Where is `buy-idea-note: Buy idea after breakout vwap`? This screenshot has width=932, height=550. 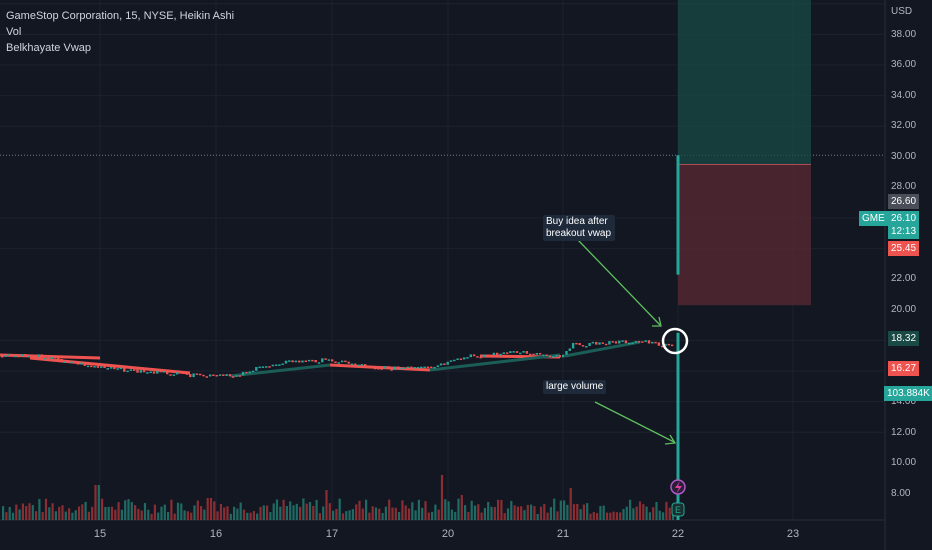 buy-idea-note: Buy idea after breakout vwap is located at coordinates (579, 228).